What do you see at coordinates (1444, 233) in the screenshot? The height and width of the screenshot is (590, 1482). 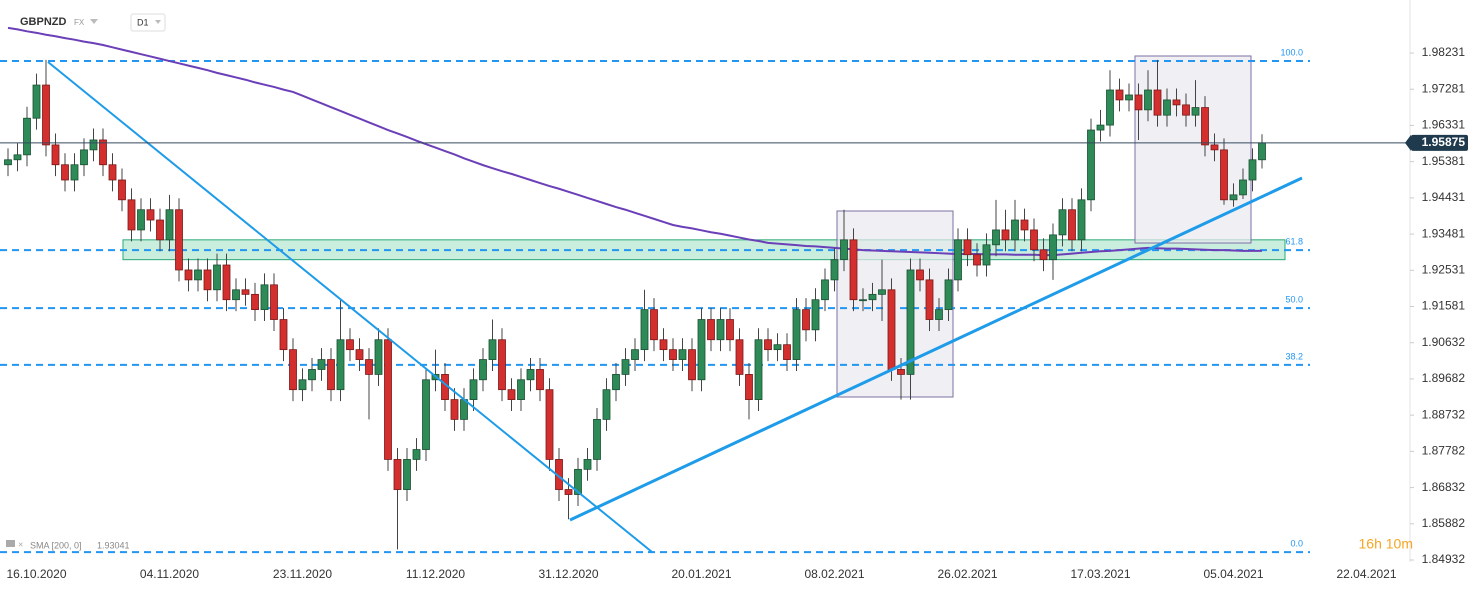 I see `y-tick-label: 1.93481` at bounding box center [1444, 233].